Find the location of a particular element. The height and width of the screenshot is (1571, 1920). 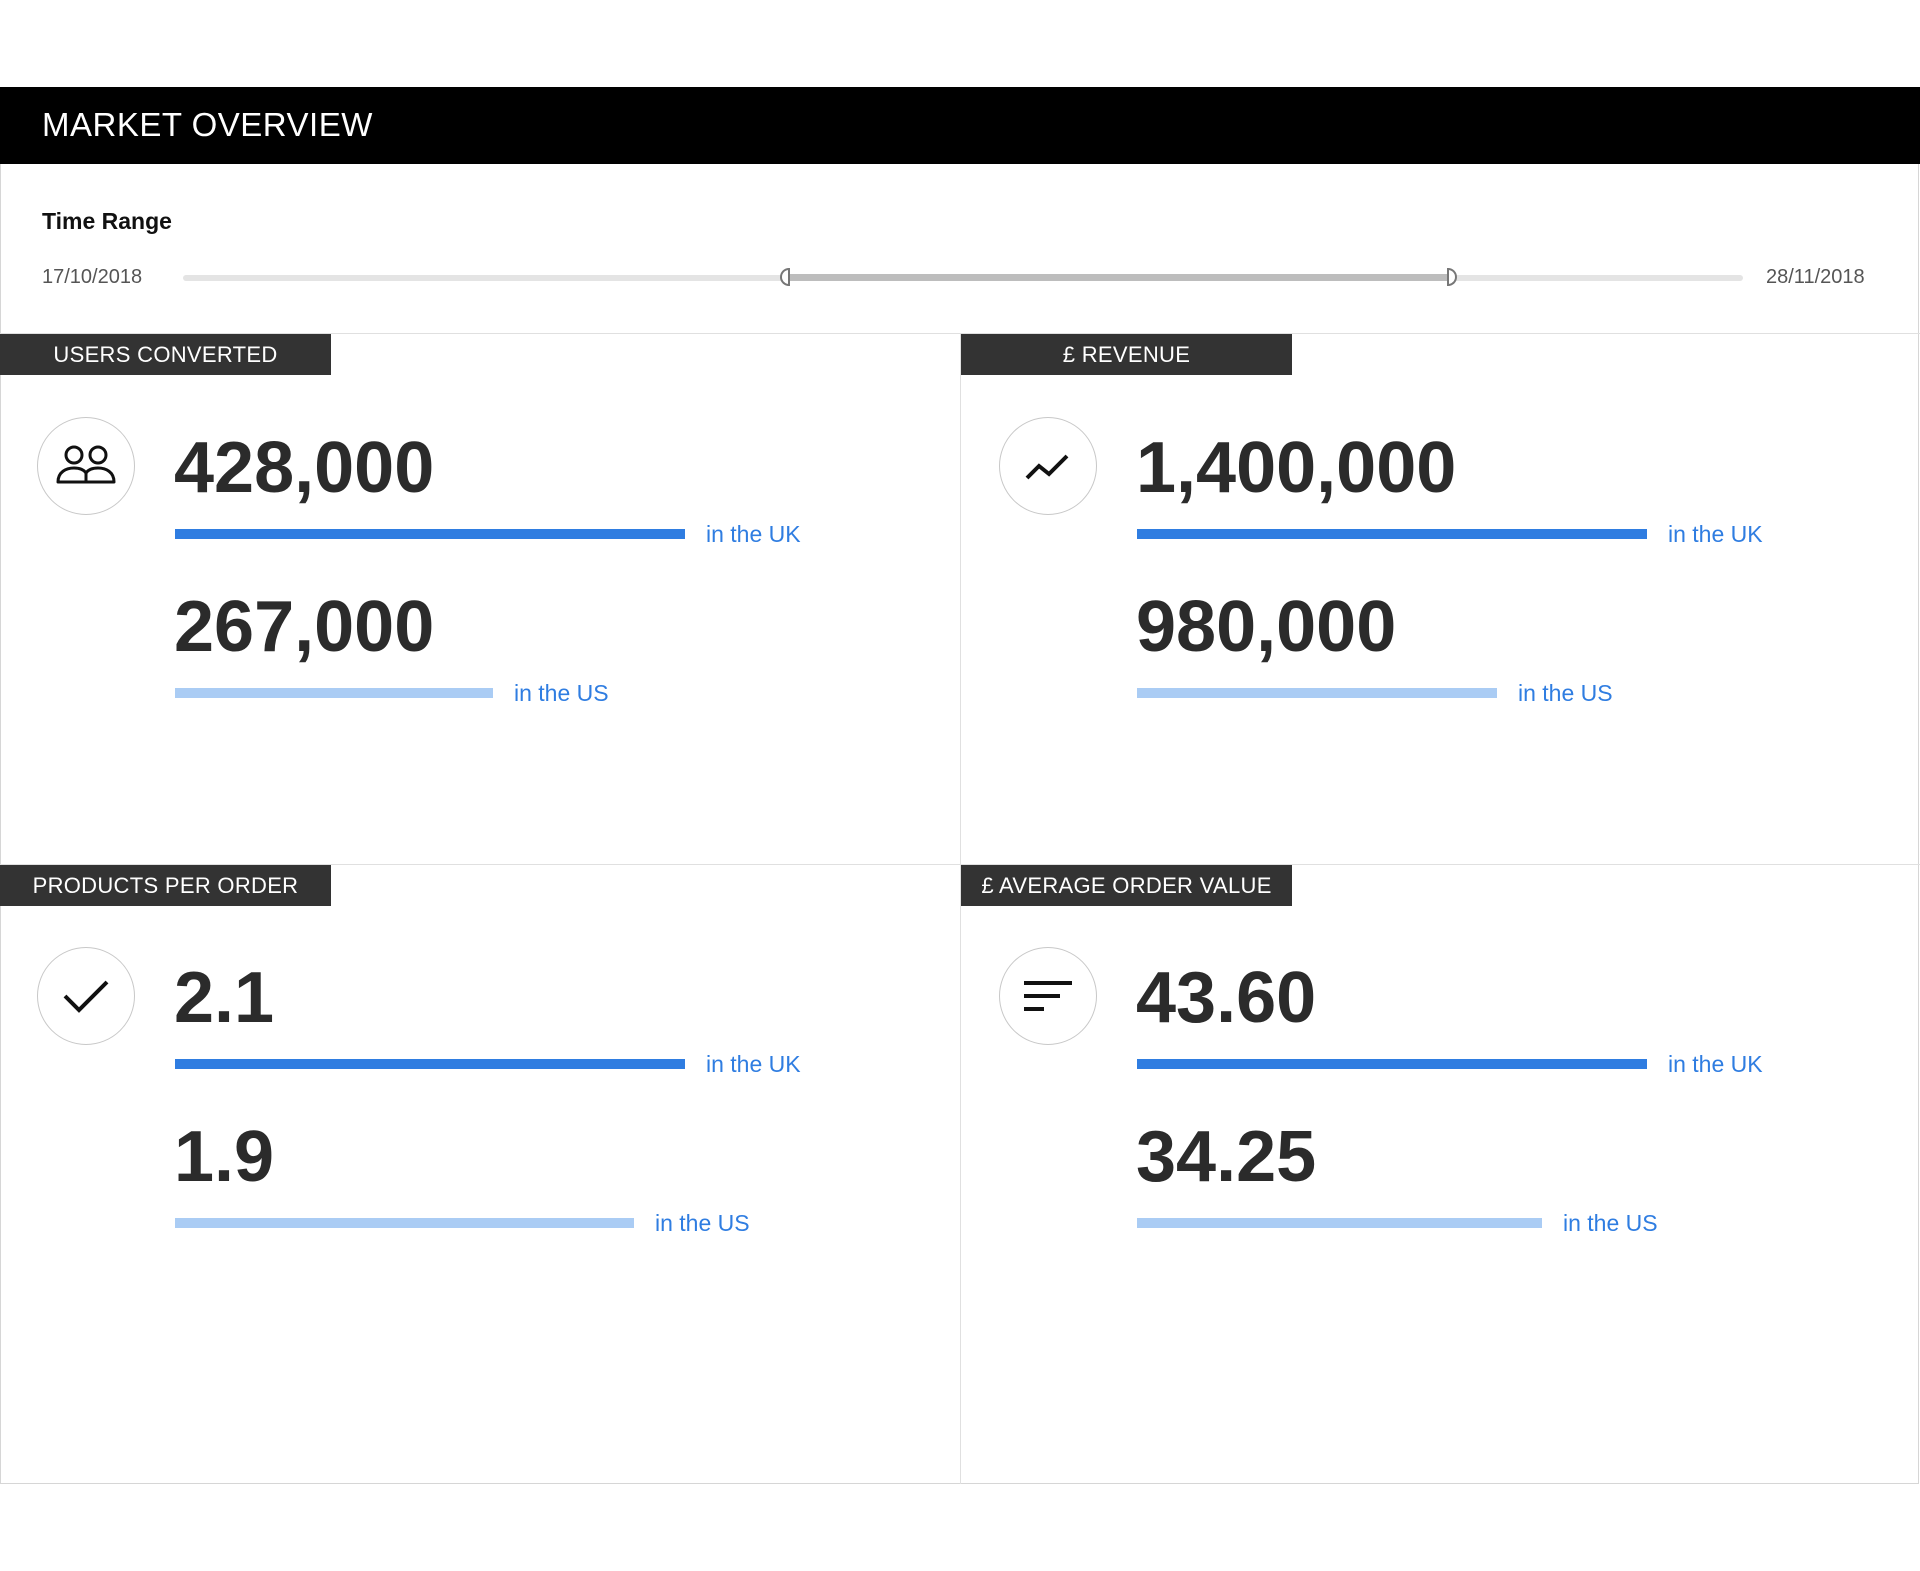

time-range-section: Time Range 17/10/2018 28/11/2018 is located at coordinates (960, 249).